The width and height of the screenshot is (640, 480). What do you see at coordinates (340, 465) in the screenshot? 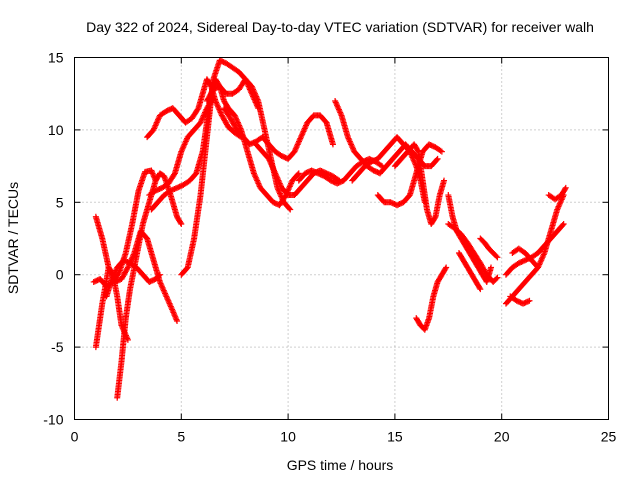
I see `x-axis-label: GPS time / hours` at bounding box center [340, 465].